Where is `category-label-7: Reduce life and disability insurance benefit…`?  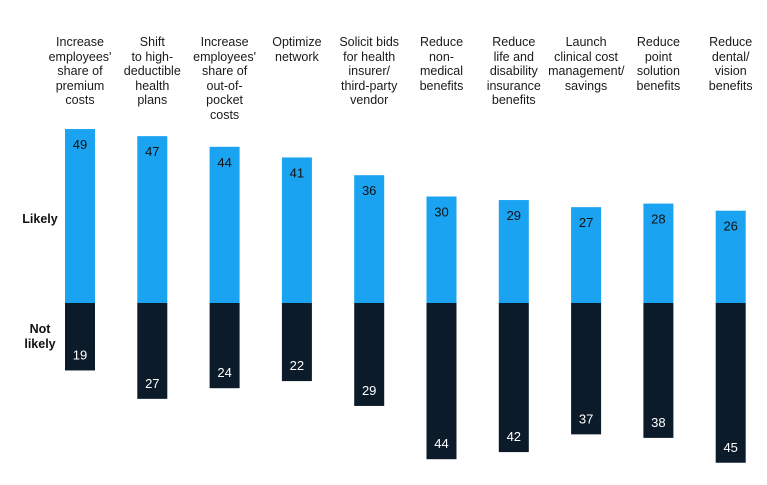 category-label-7: Reduce life and disability insurance benefit… is located at coordinates (514, 71).